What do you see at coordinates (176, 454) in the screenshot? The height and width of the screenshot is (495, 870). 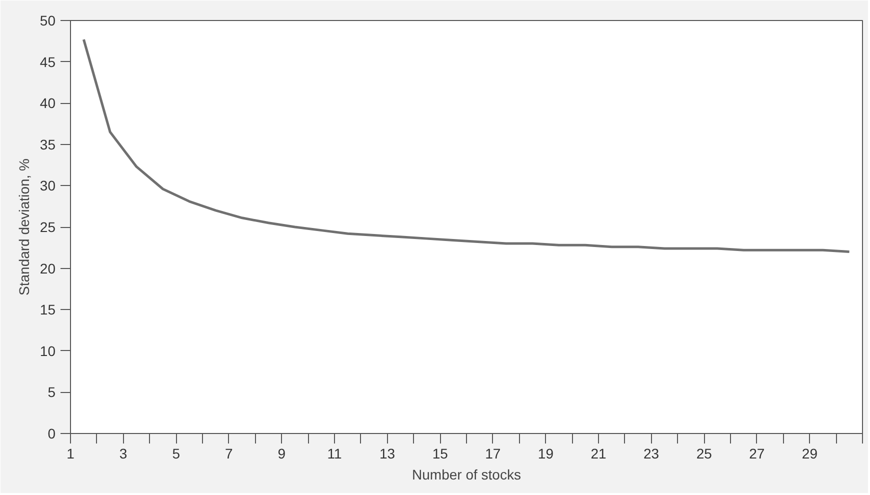 I see `x-tick-label: 5` at bounding box center [176, 454].